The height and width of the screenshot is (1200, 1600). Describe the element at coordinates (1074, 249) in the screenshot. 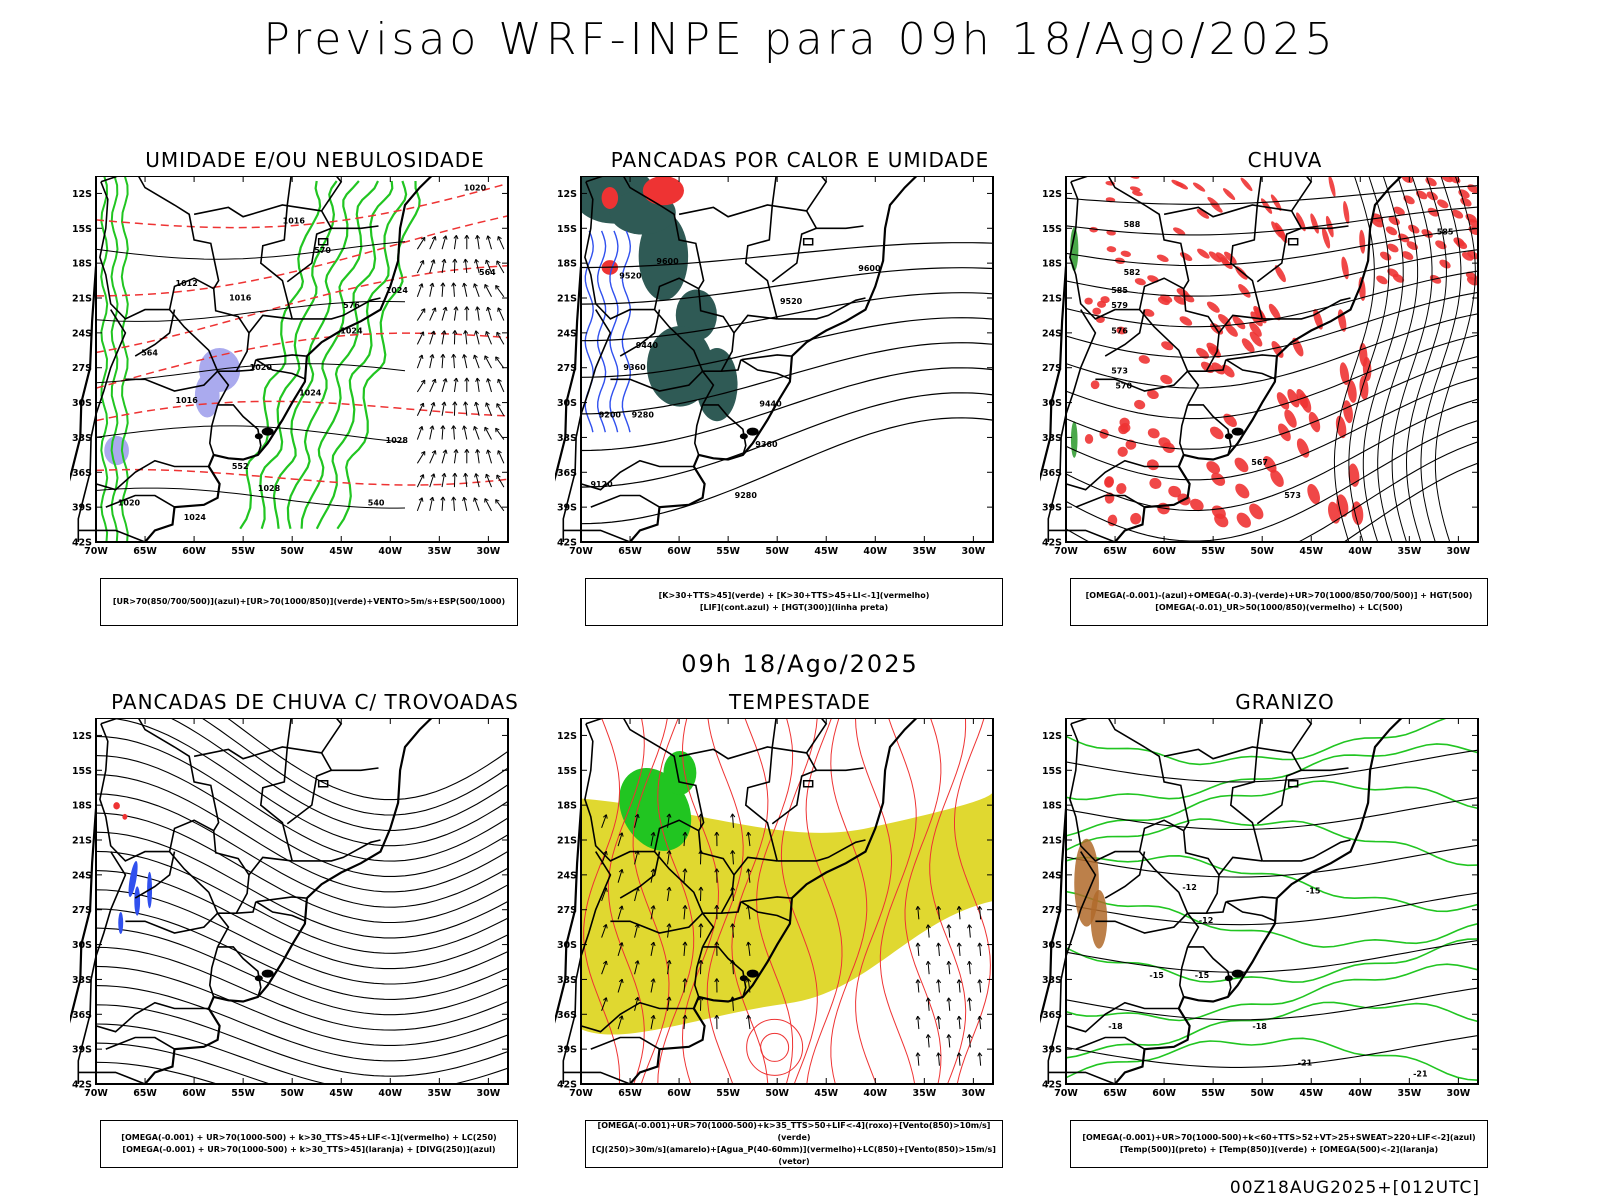

I see `rain-area-green` at that location.